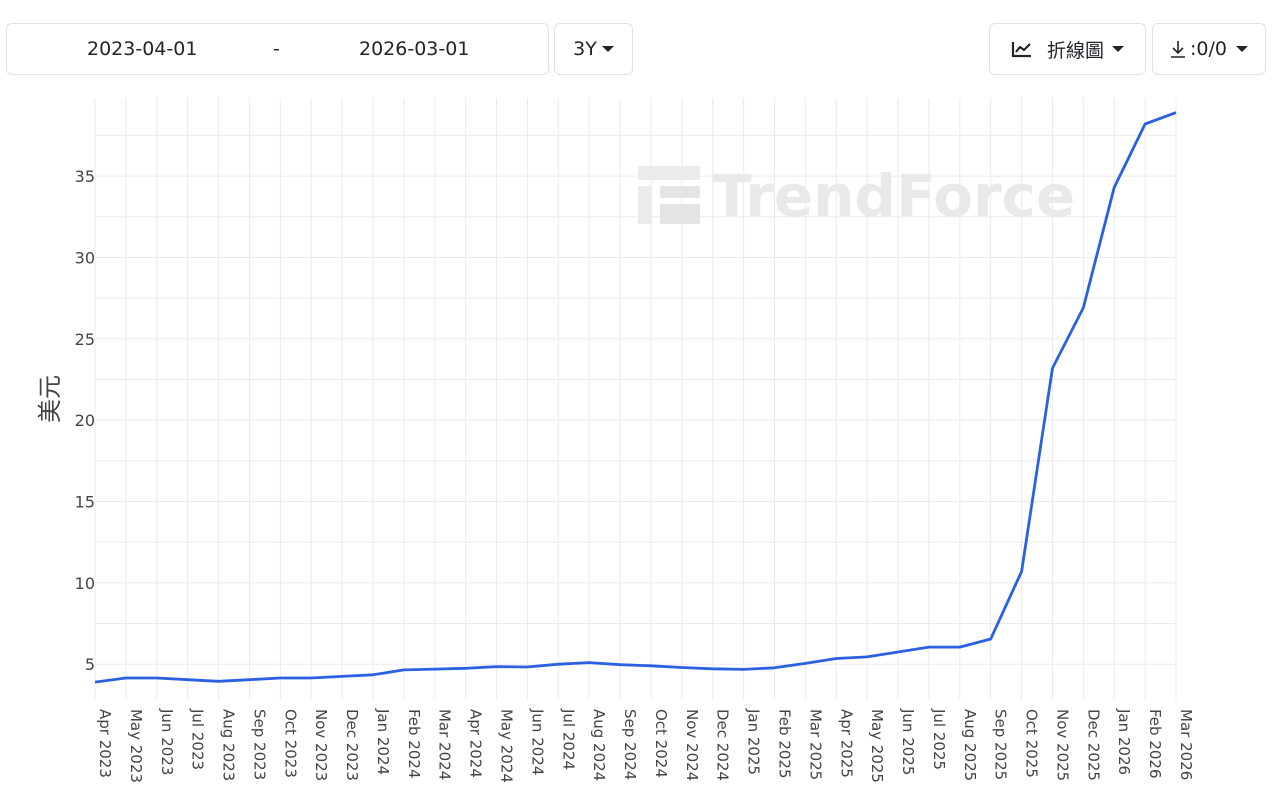  Describe the element at coordinates (85, 420) in the screenshot. I see `y-axis-ticks: 5 10 15 20 25 30 35` at that location.